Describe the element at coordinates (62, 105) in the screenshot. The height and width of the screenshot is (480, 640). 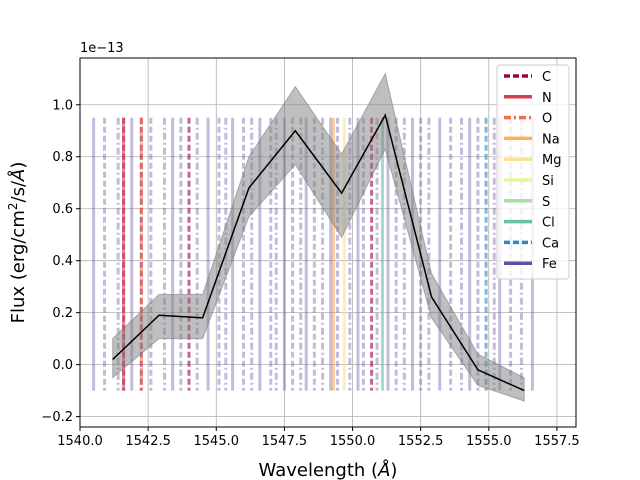
I see `y-tick-label: 1.0` at that location.